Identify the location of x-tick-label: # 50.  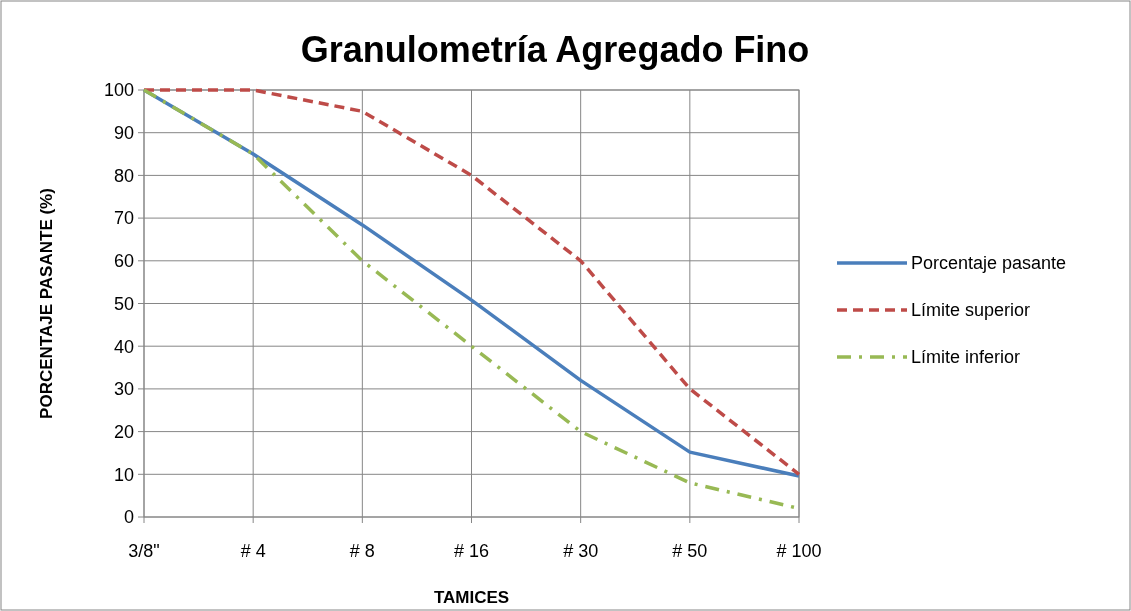
(690, 551).